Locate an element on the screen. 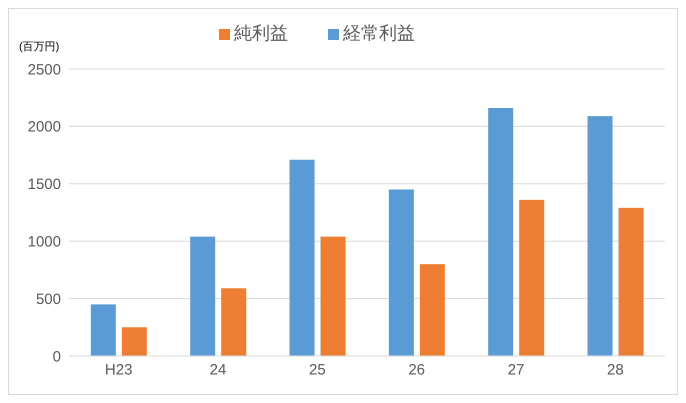 Image resolution: width=686 pixels, height=403 pixels. y-tick-label: 1500 is located at coordinates (44, 185).